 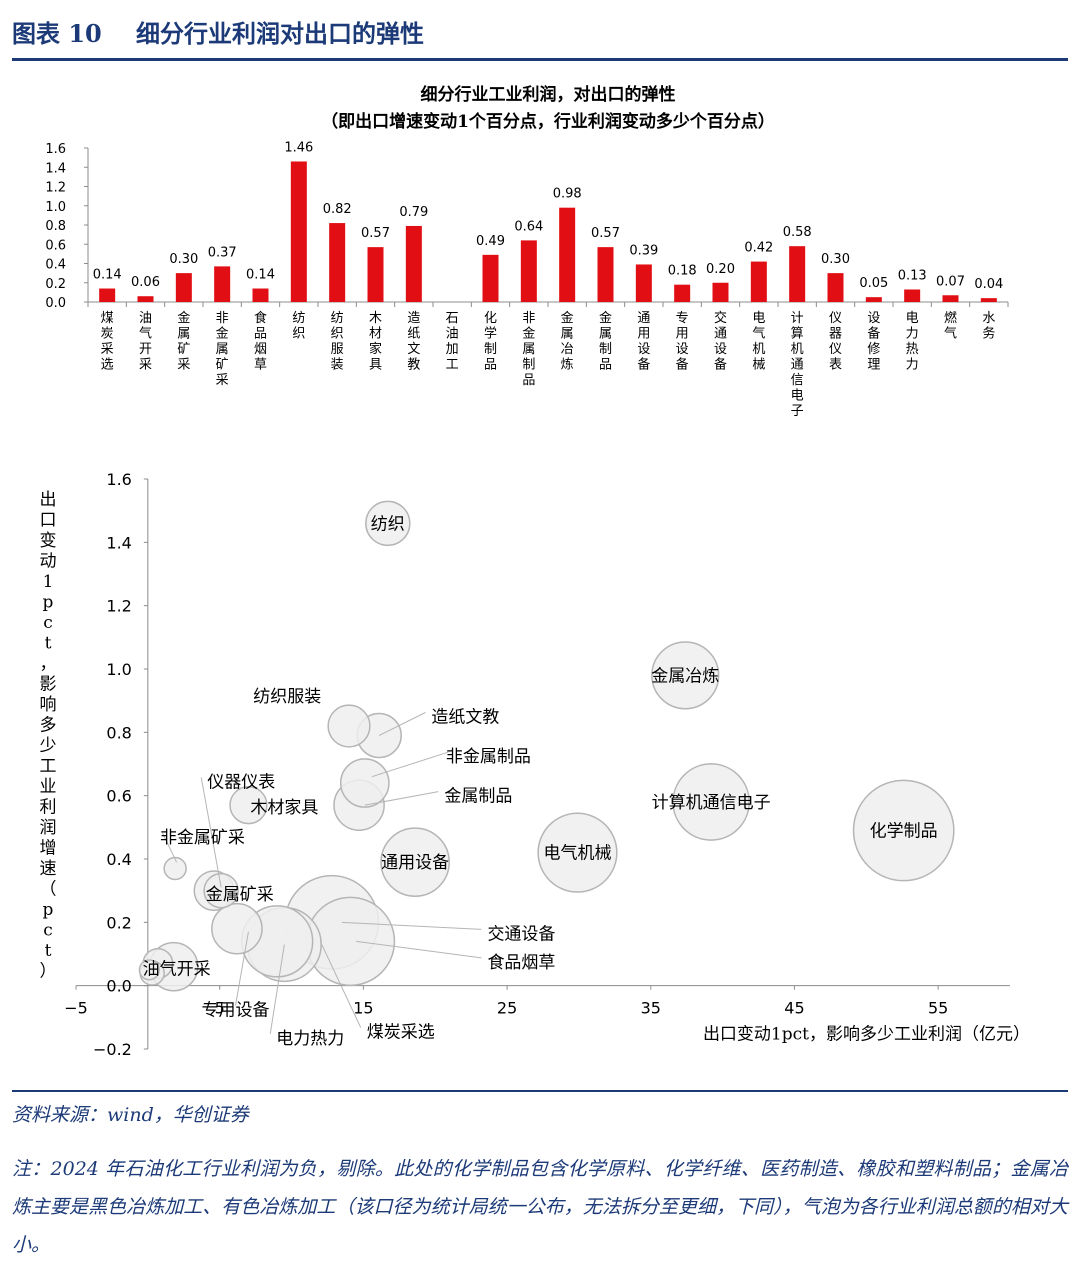 What do you see at coordinates (118, 479) in the screenshot?
I see `bubble-y-tick-label: 1.6` at bounding box center [118, 479].